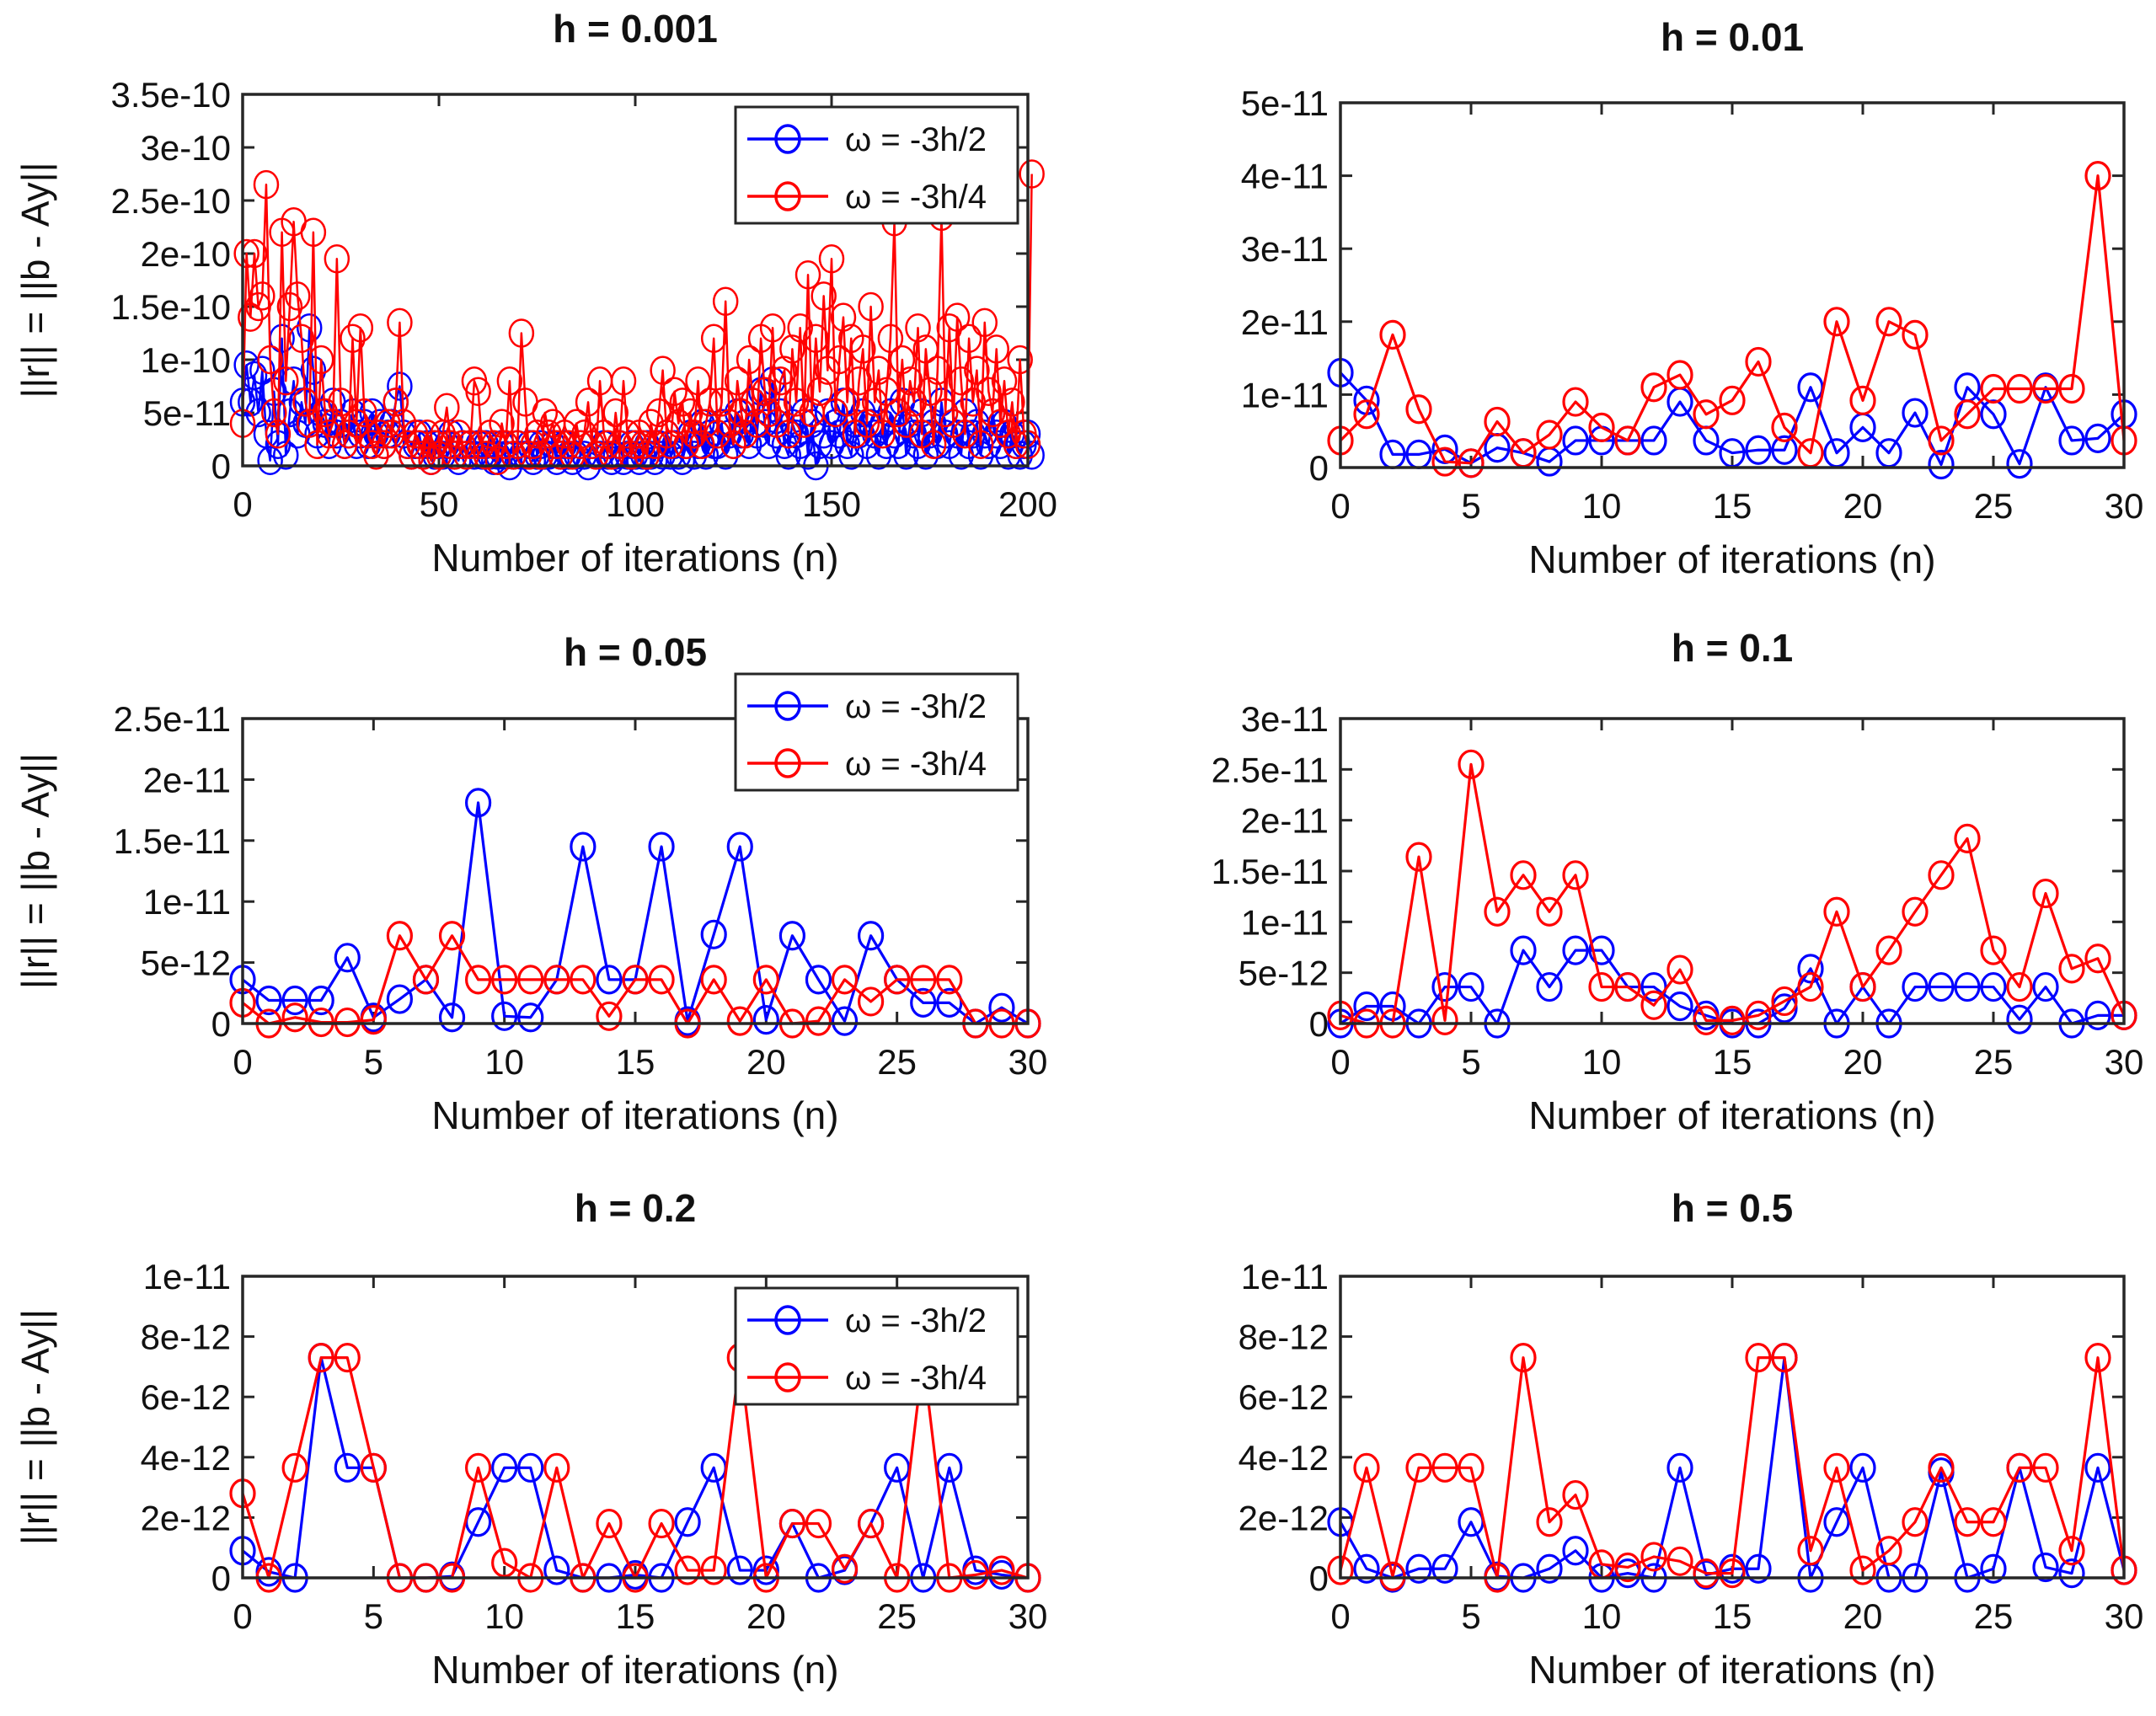 Image resolution: width=2156 pixels, height=1716 pixels. What do you see at coordinates (635, 504) in the screenshot?
I see `x-tick-label: 100` at bounding box center [635, 504].